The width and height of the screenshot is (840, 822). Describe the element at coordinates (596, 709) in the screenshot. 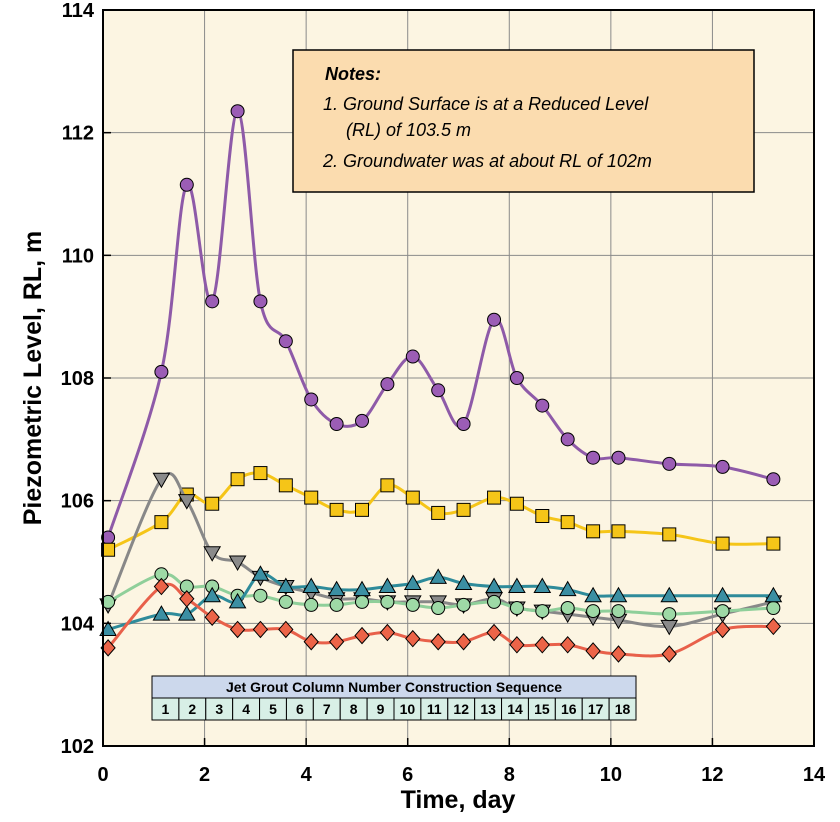

I see `sequence-number: 17` at that location.